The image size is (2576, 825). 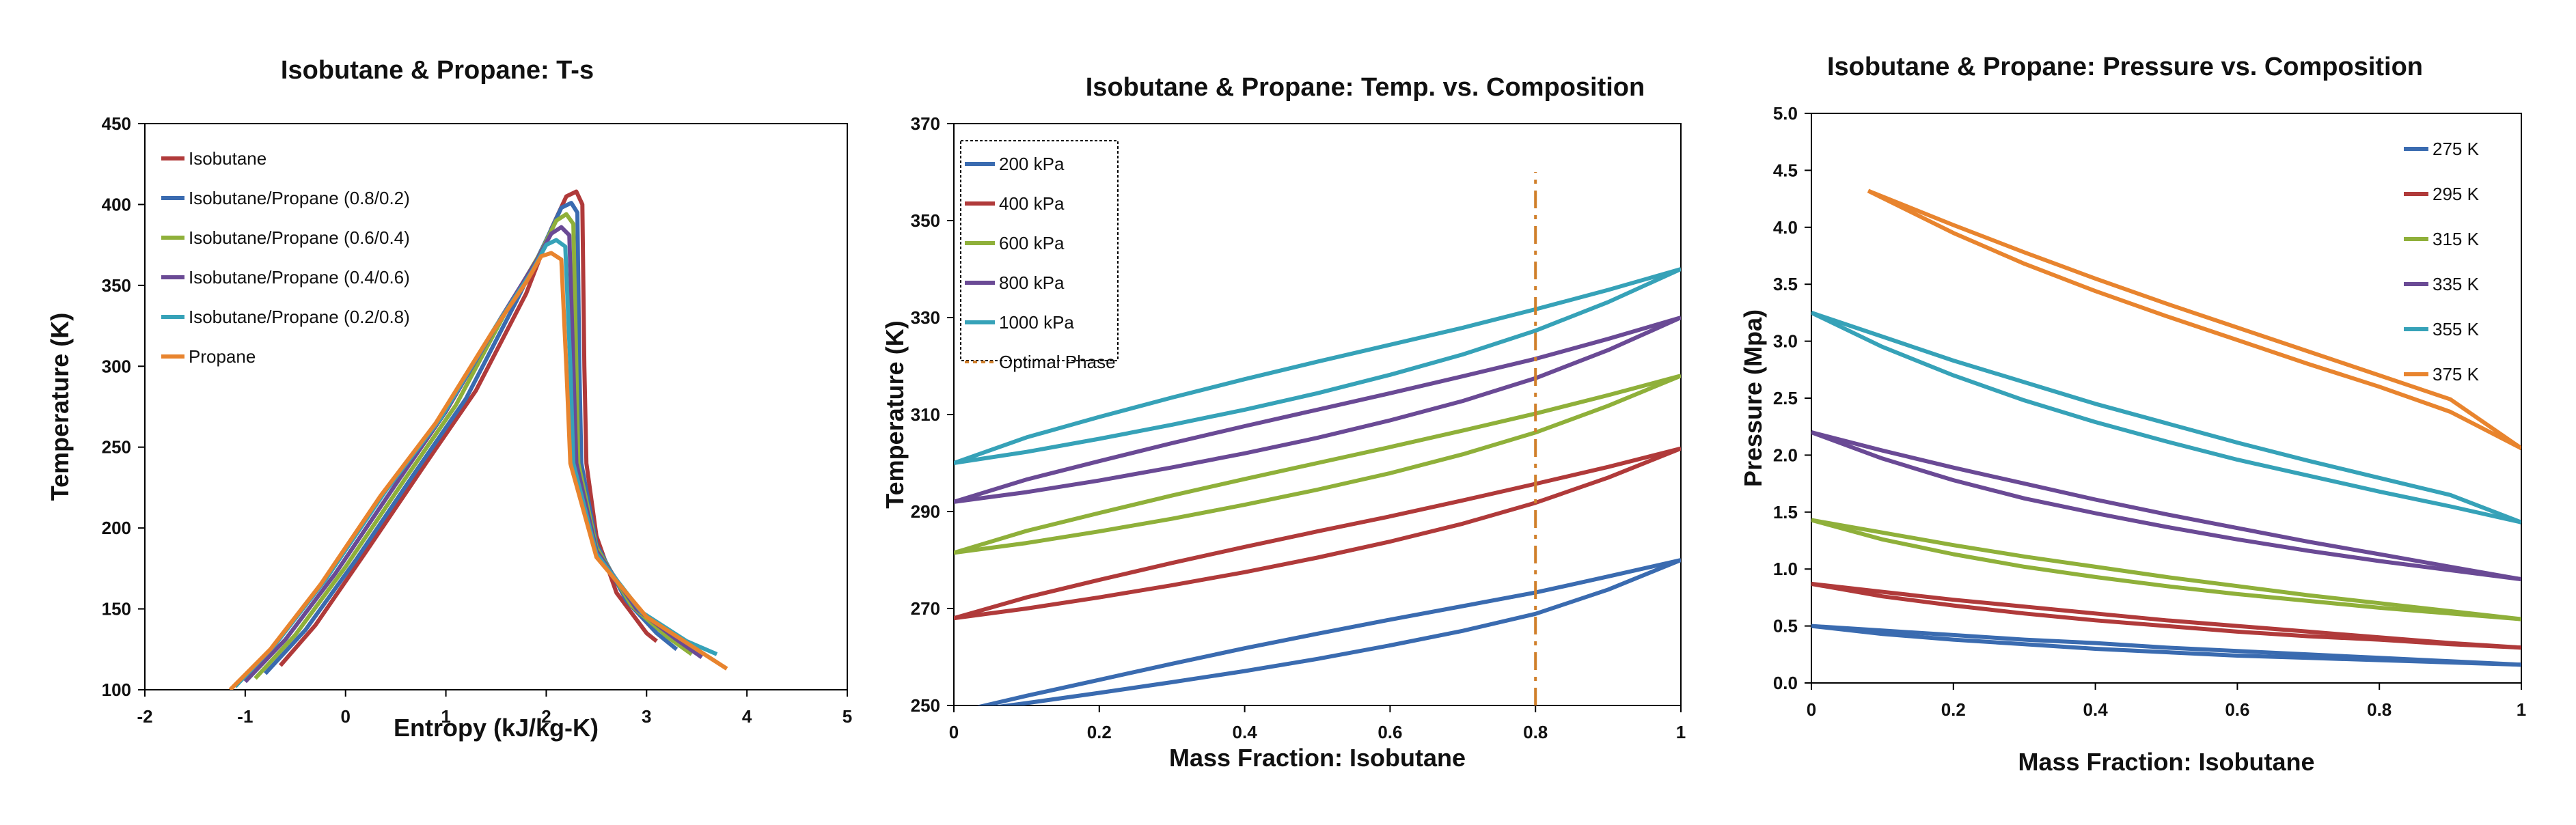 I want to click on x-tick-label: -1, so click(x=245, y=717).